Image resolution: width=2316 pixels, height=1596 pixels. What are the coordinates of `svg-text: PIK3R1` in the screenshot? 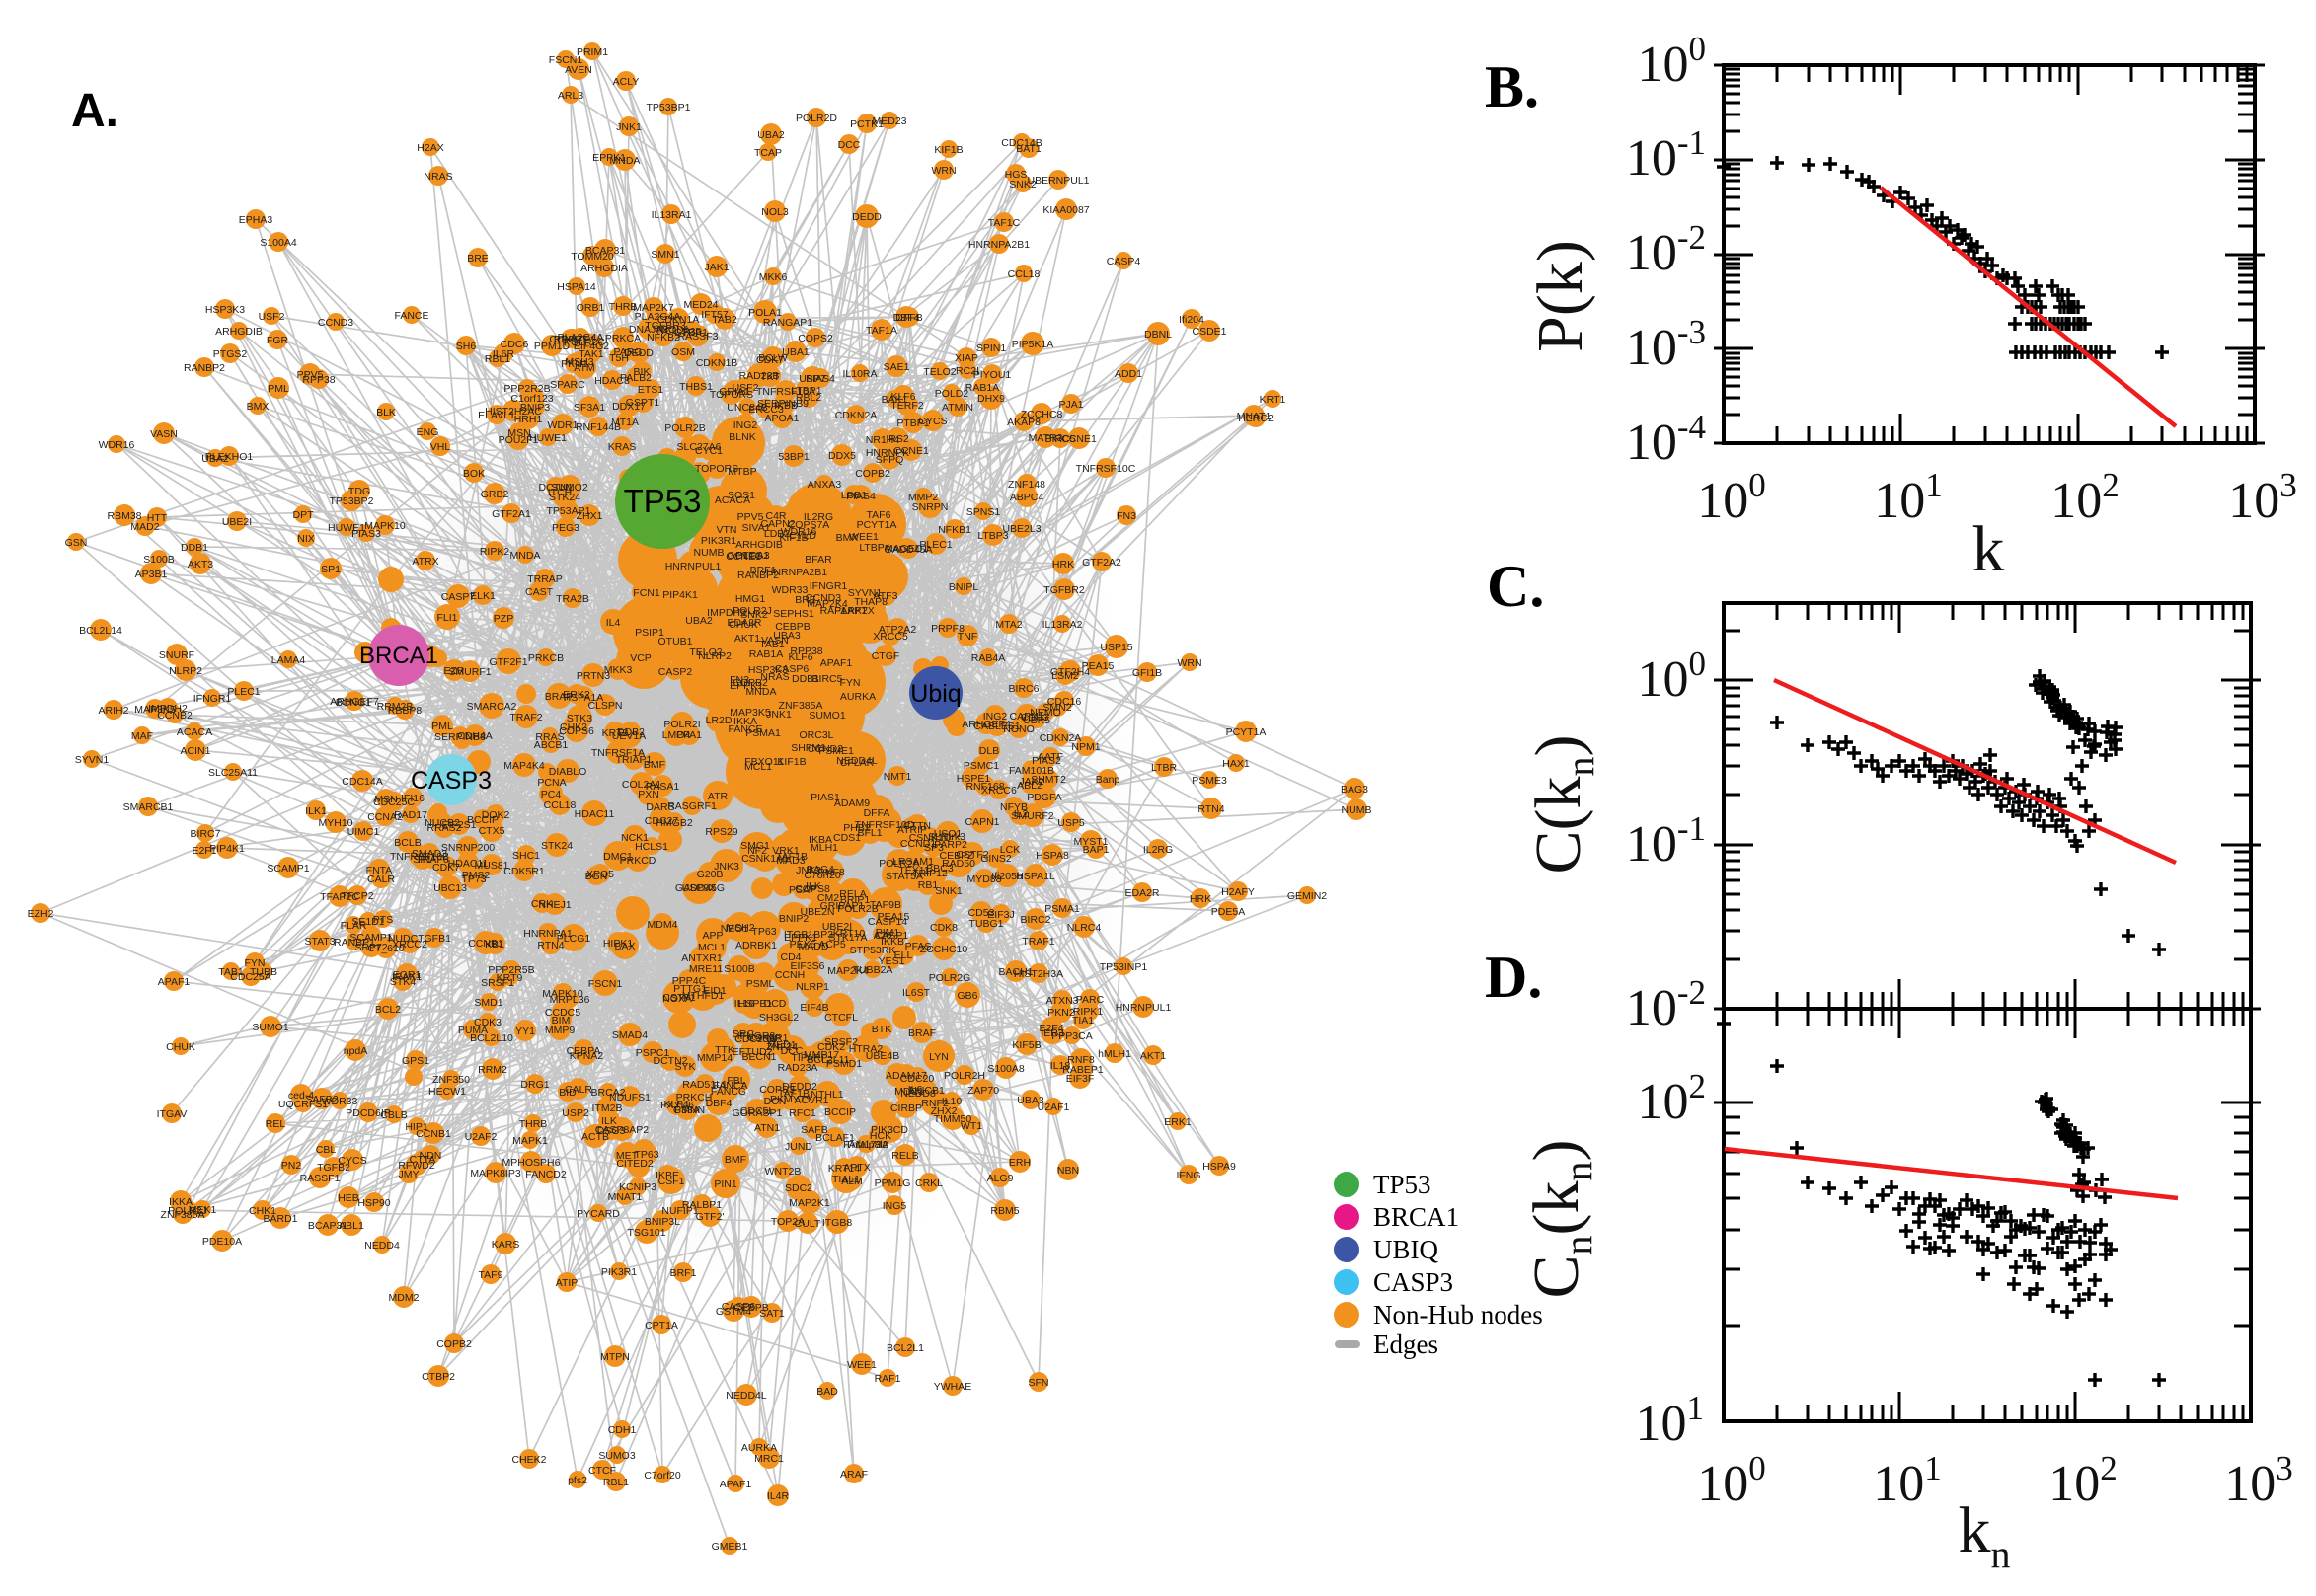 It's located at (619, 1272).